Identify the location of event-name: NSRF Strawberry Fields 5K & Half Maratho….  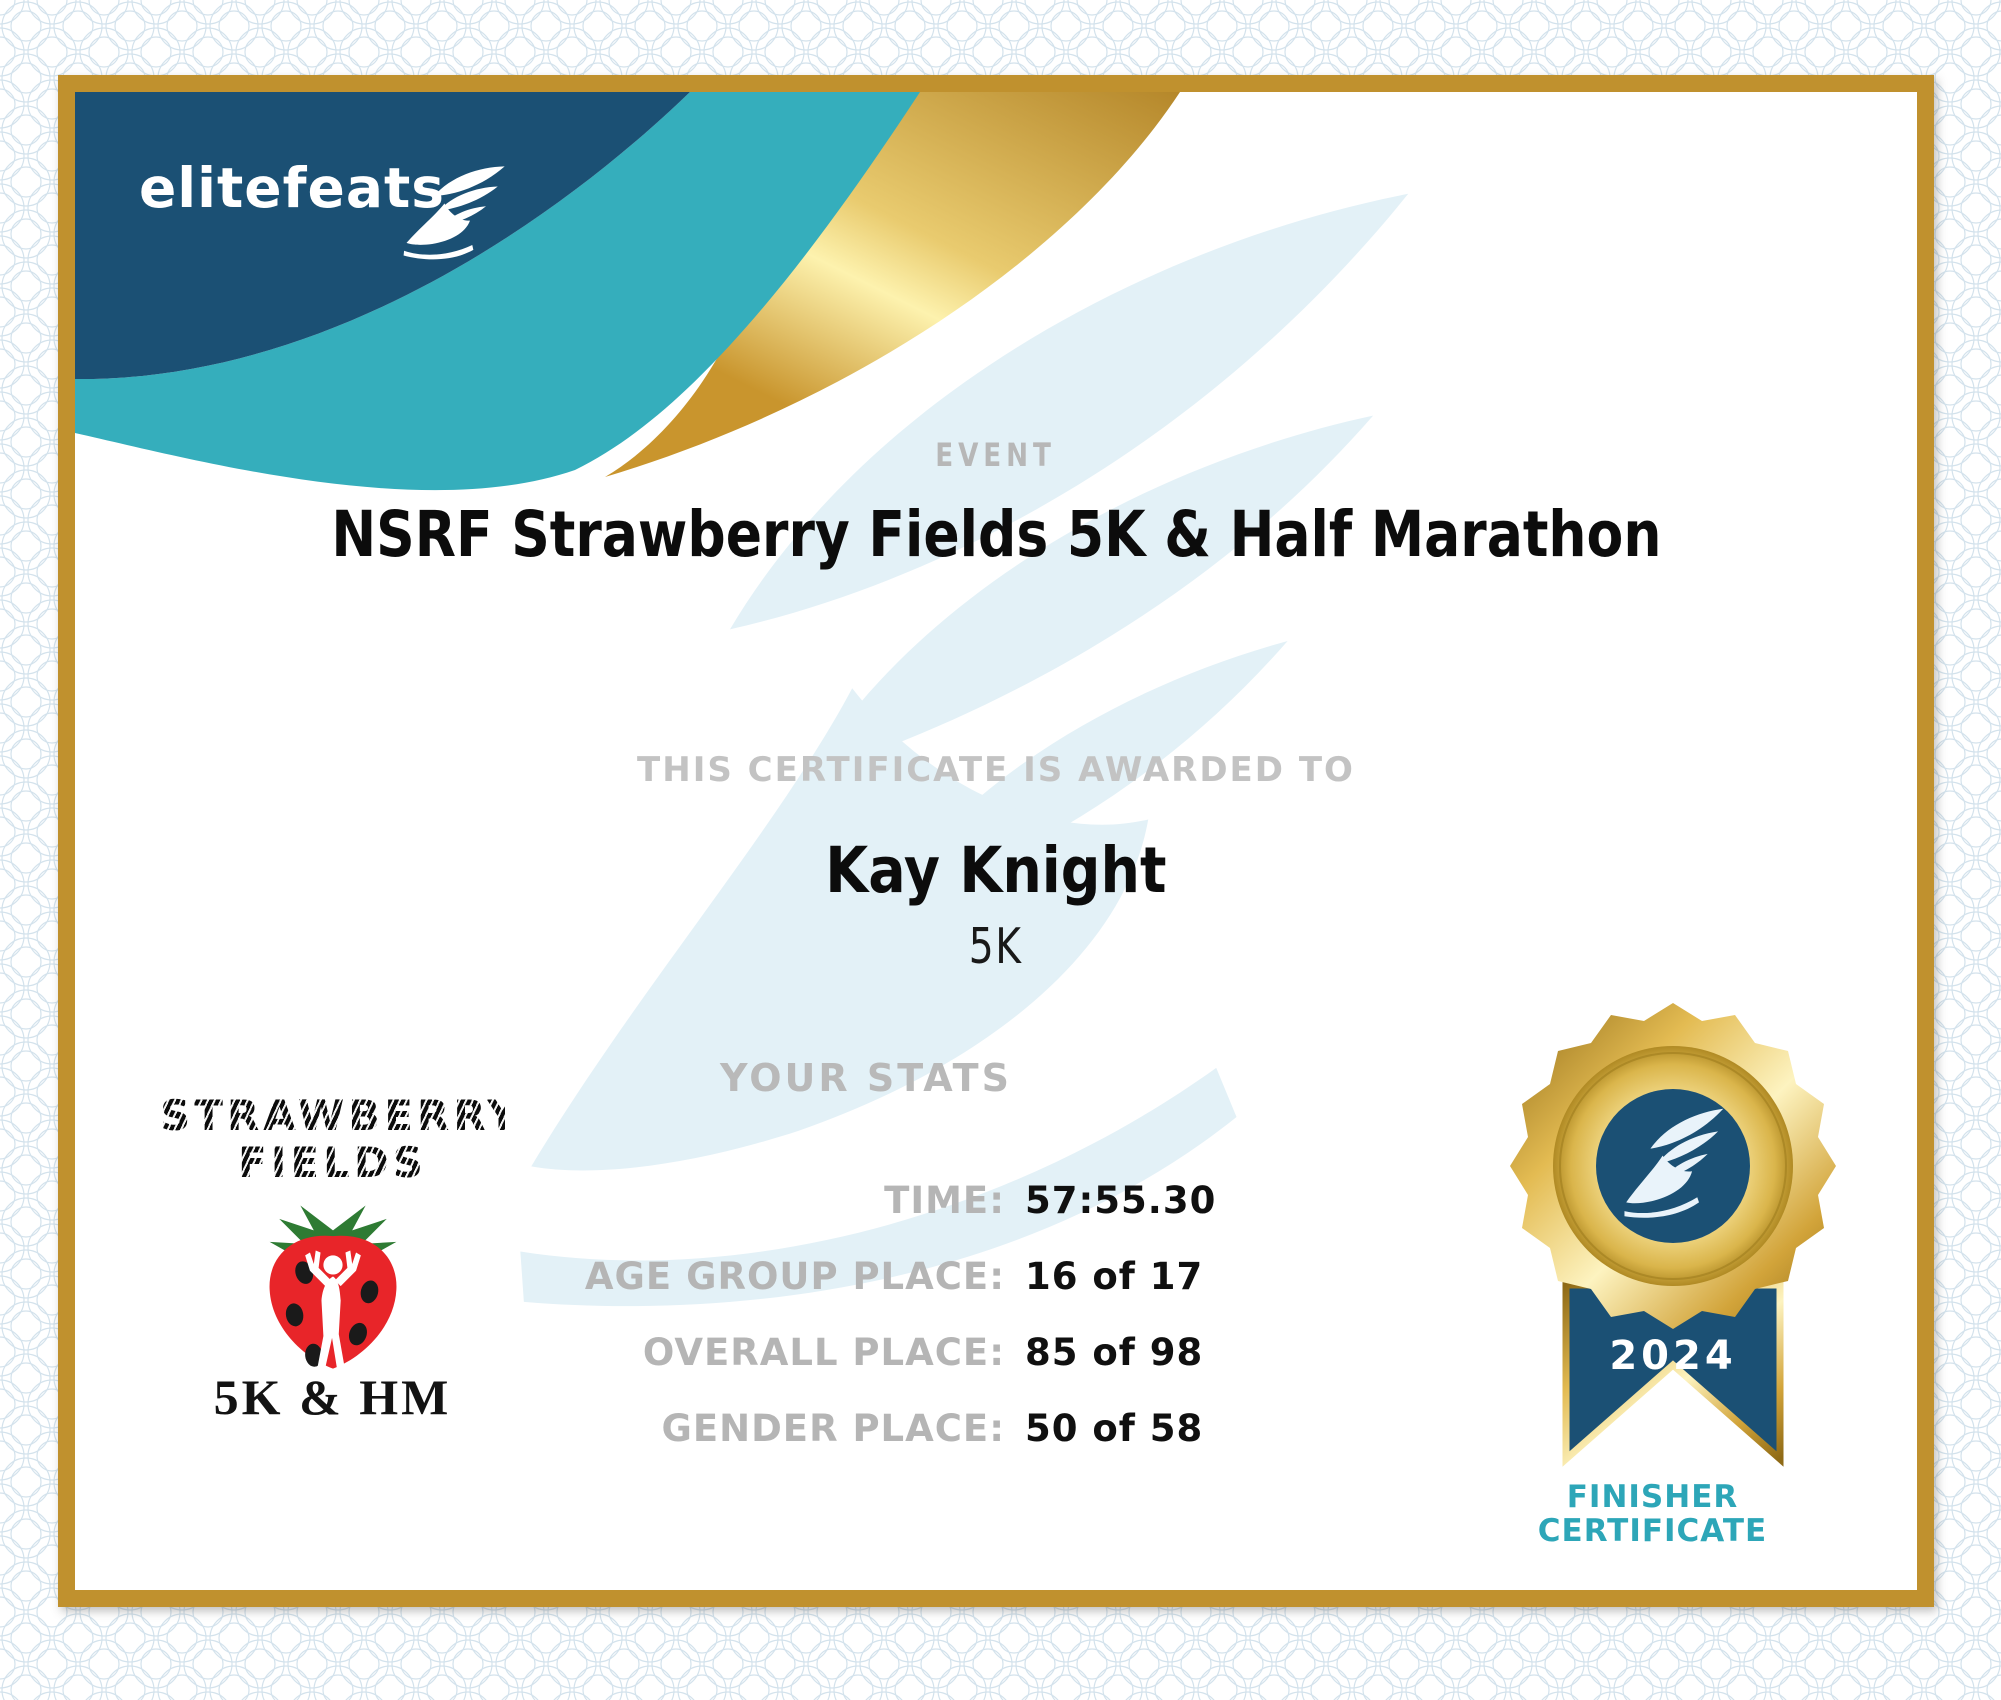
(996, 534).